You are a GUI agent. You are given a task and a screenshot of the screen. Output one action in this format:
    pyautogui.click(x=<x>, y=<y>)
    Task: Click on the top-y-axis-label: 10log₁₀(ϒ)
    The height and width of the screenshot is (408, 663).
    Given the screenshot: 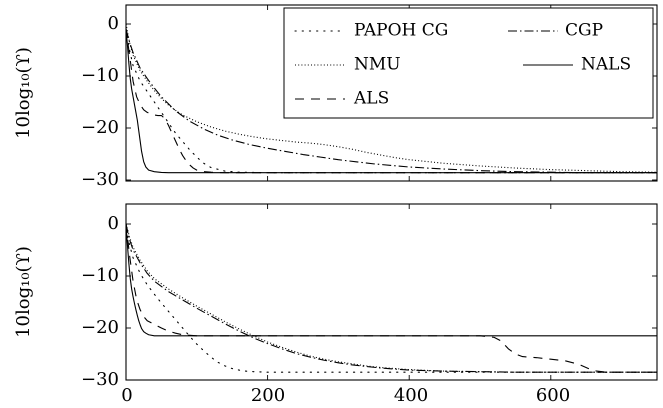 What is the action you would take?
    pyautogui.click(x=23, y=93)
    